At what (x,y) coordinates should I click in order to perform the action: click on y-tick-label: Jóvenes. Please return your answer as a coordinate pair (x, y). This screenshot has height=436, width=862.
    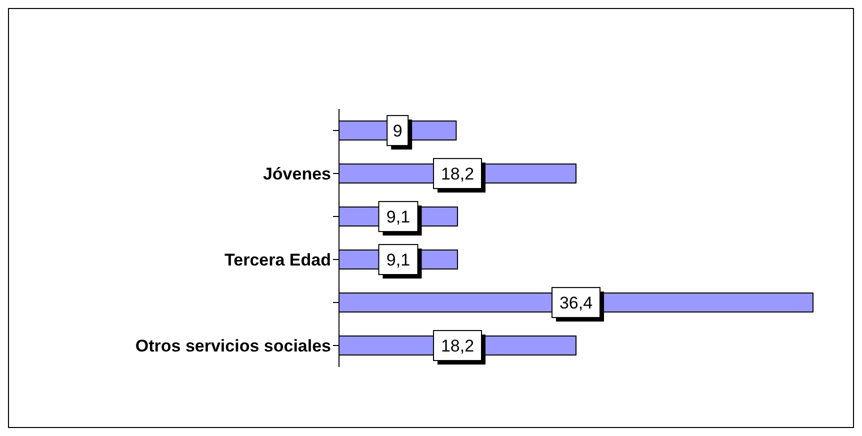
    Looking at the image, I should click on (296, 174).